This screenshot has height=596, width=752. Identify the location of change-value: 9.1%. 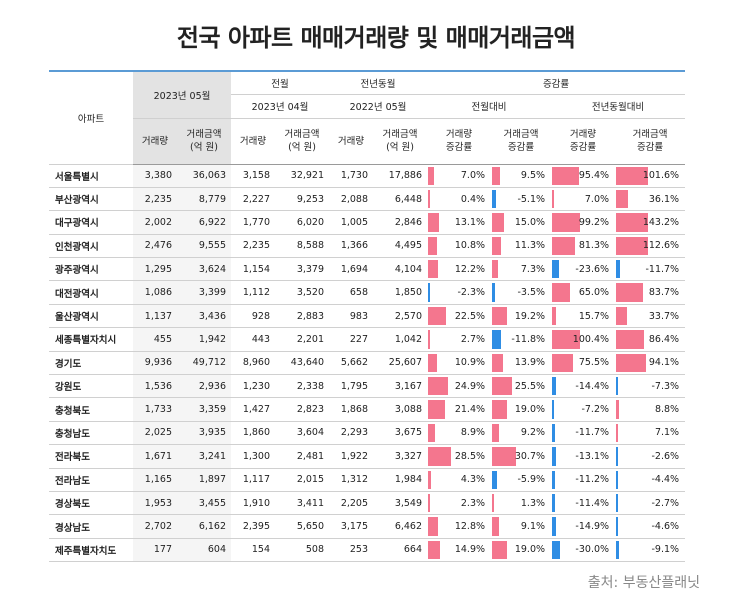
(533, 527).